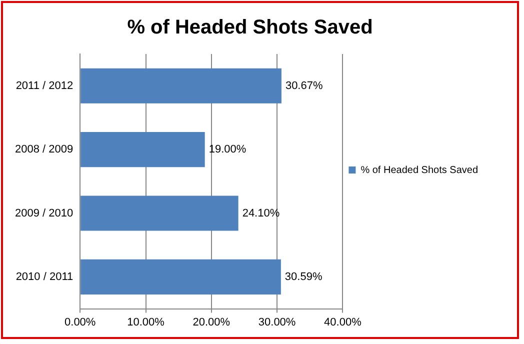  I want to click on x-tick-label: 10.00%, so click(146, 322).